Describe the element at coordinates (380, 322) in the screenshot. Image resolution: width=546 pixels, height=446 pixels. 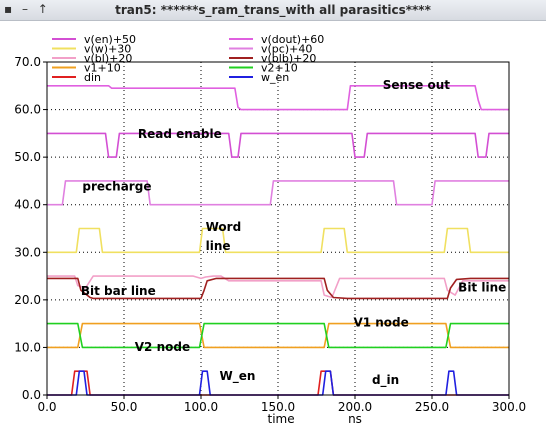
I see `annotation-label: V1 node` at that location.